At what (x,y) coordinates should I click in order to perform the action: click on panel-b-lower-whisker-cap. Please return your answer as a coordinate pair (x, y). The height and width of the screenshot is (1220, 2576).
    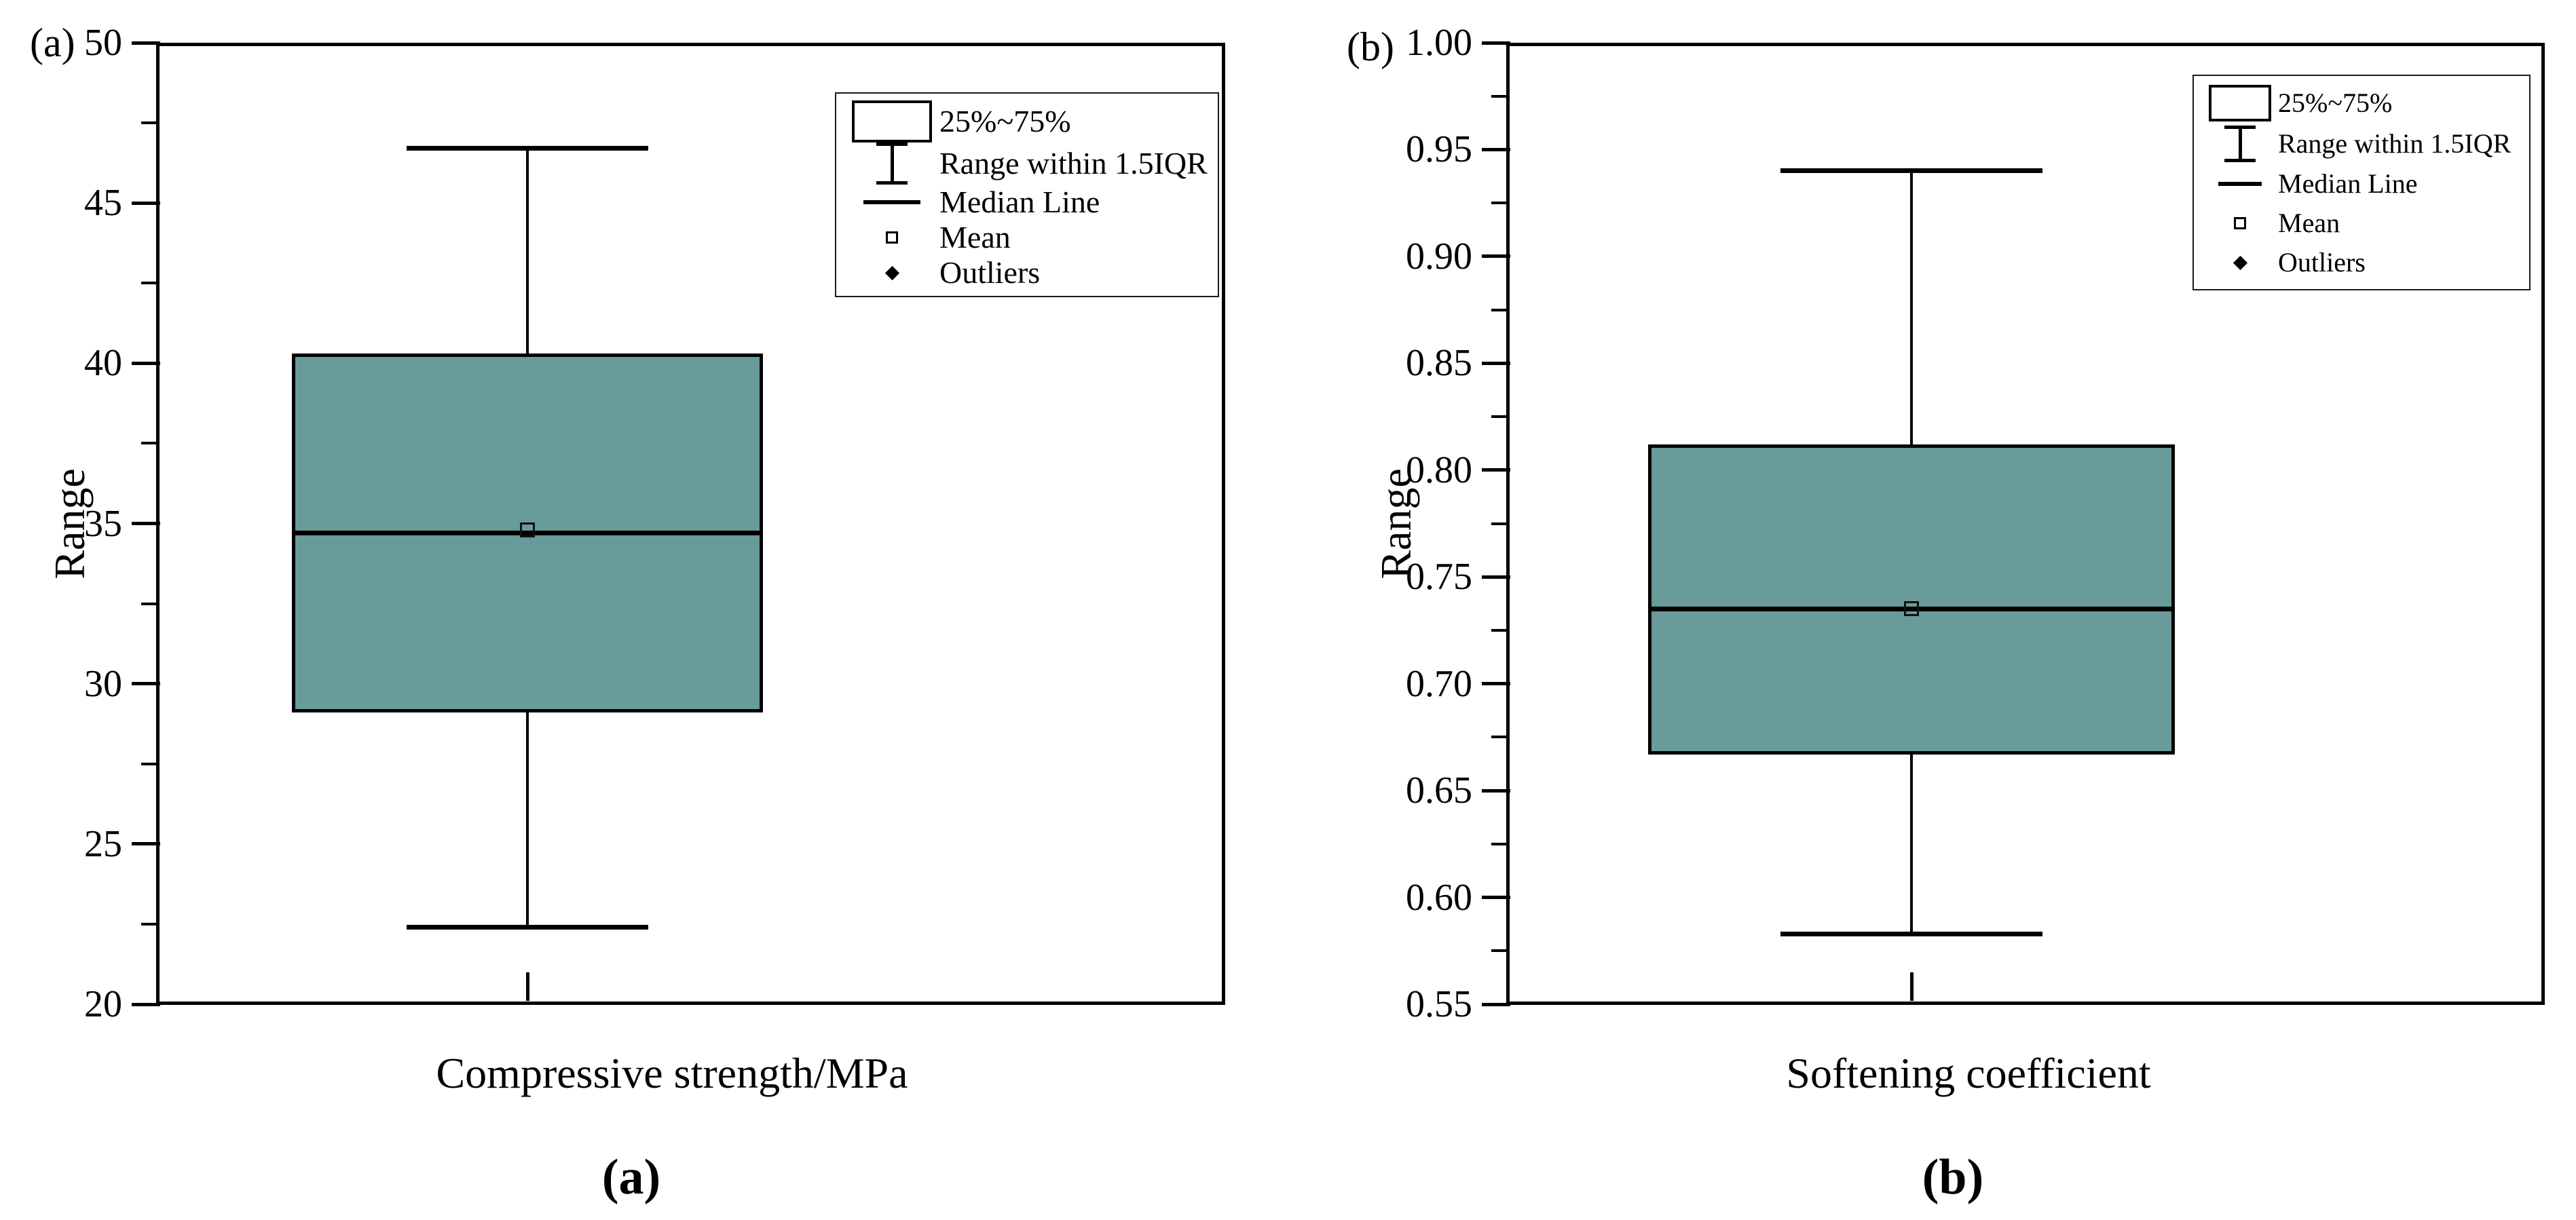
    Looking at the image, I should click on (1911, 934).